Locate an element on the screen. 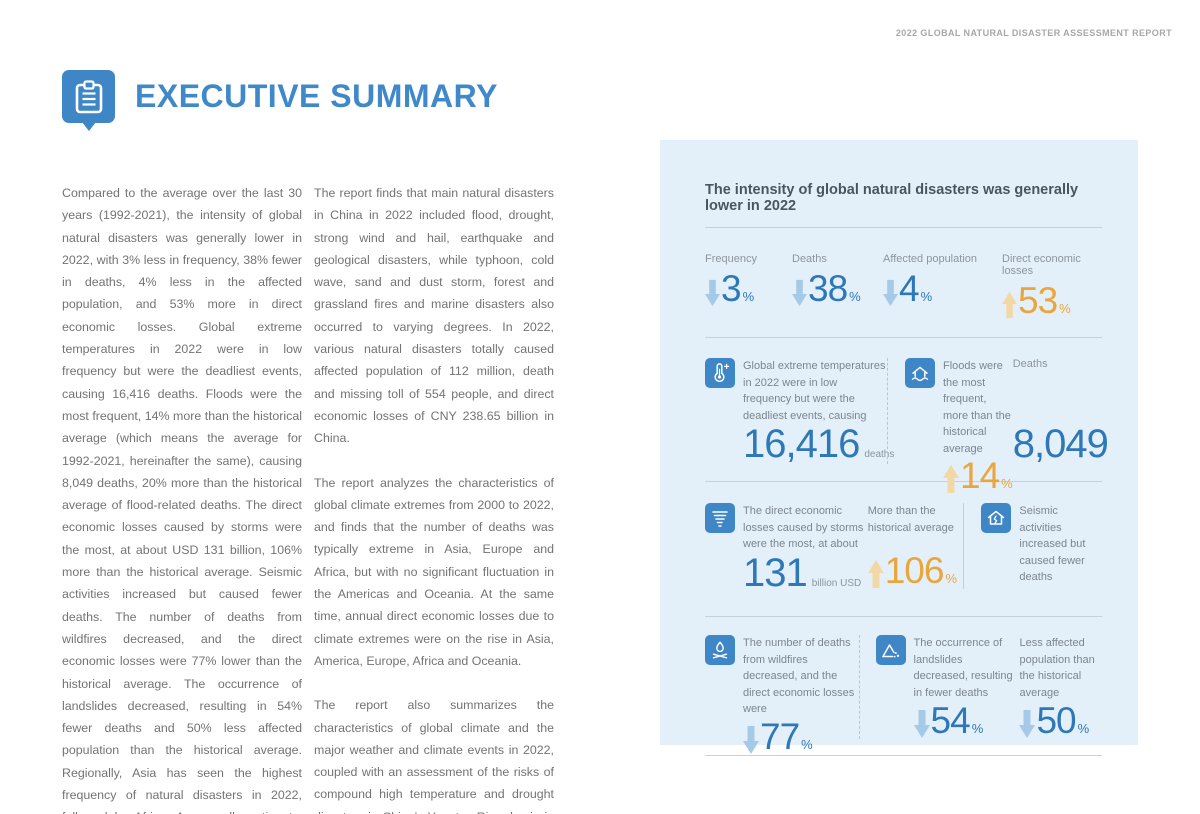 The width and height of the screenshot is (1200, 814). stat-value-group: 53 % is located at coordinates (1052, 300).